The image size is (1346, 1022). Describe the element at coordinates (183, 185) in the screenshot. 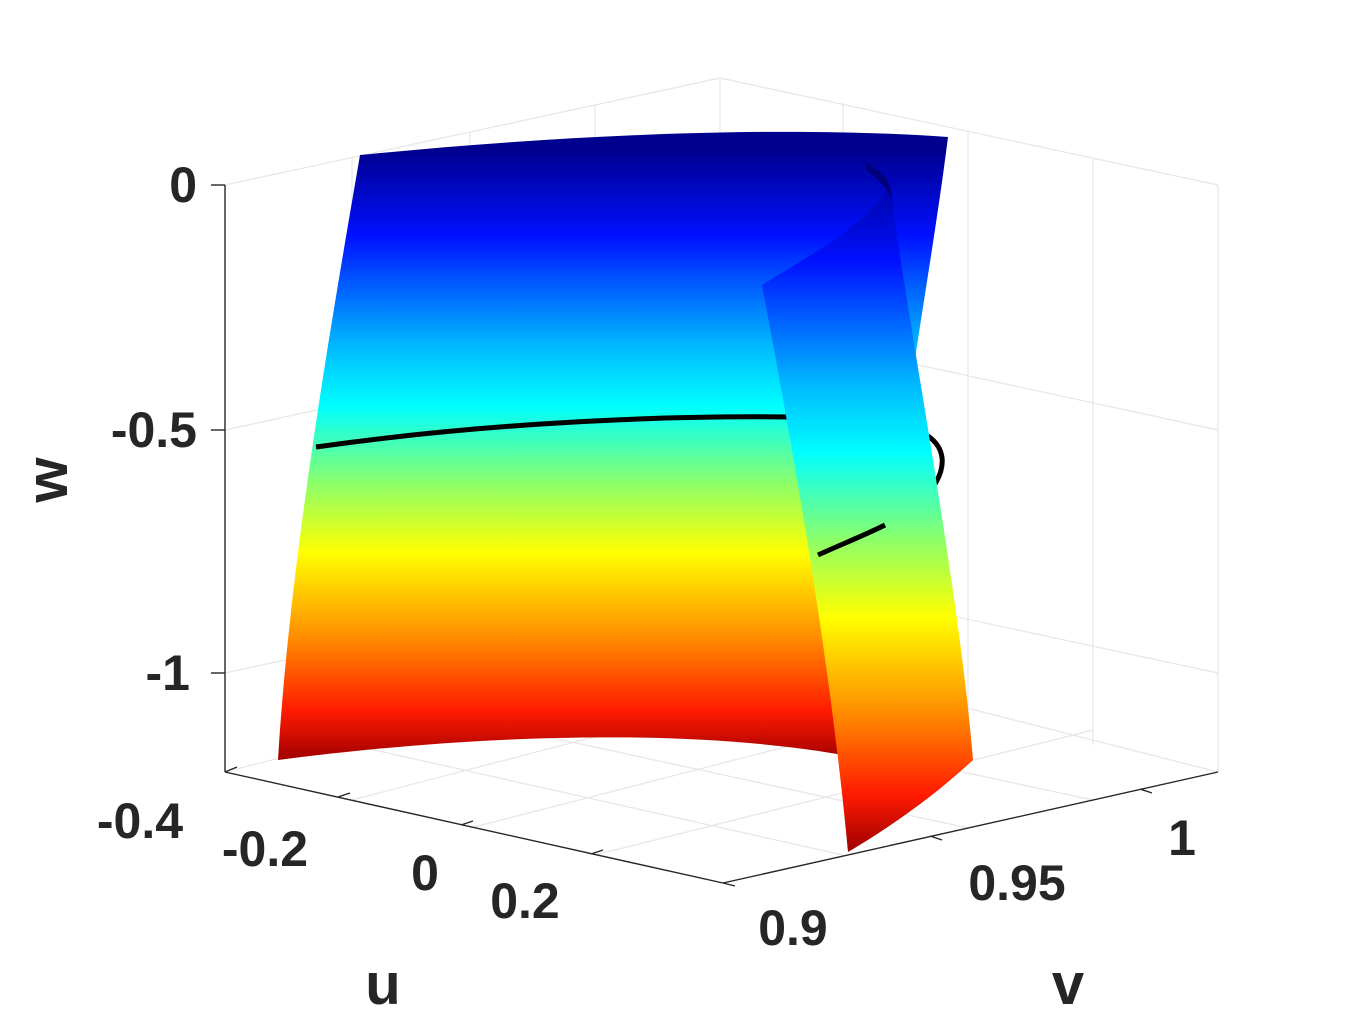

I see `z-tick-label: 0` at that location.